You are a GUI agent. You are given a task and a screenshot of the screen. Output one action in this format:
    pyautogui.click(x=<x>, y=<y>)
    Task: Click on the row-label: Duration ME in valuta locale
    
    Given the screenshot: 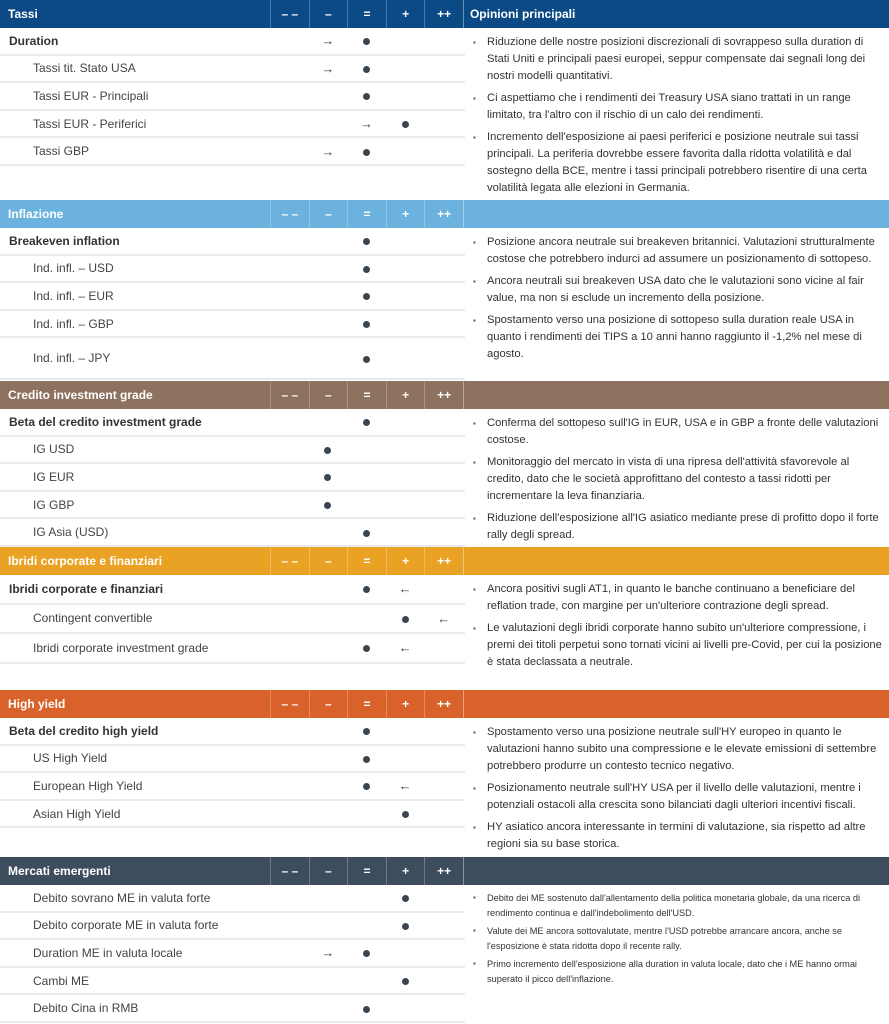 What is the action you would take?
    pyautogui.click(x=108, y=952)
    